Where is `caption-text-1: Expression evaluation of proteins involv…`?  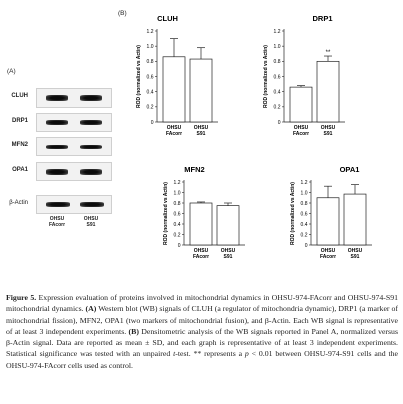 caption-text-1: Expression evaluation of proteins involv… is located at coordinates (202, 303).